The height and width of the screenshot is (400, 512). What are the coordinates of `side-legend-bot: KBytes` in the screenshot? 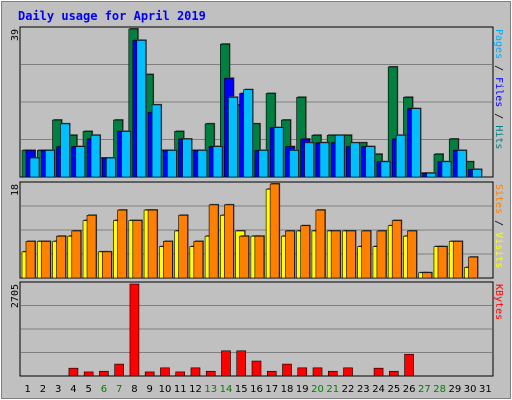 It's located at (498, 302).